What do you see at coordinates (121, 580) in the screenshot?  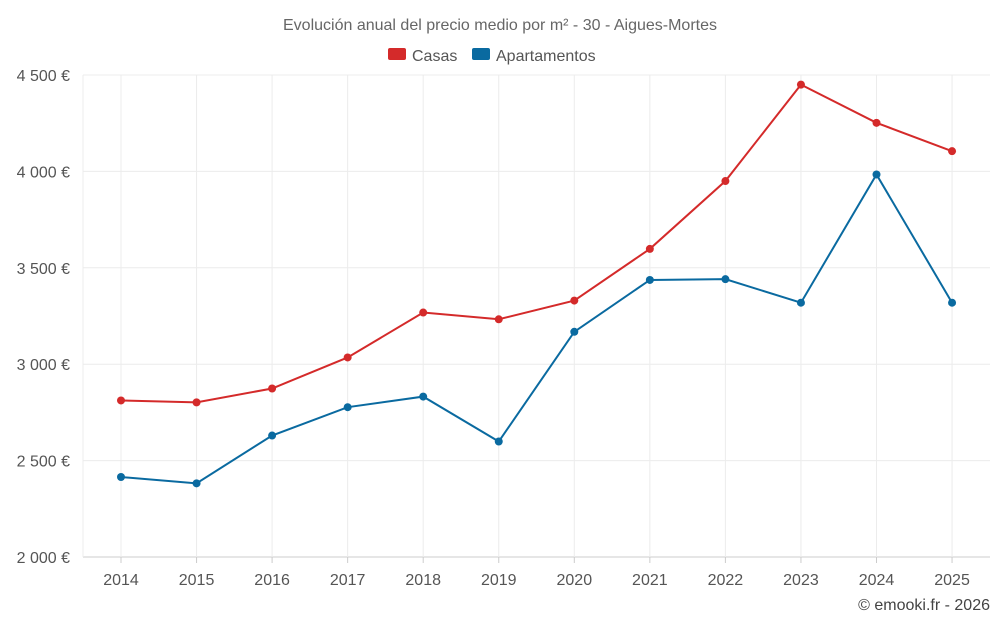 I see `x-tick-label: 2014` at bounding box center [121, 580].